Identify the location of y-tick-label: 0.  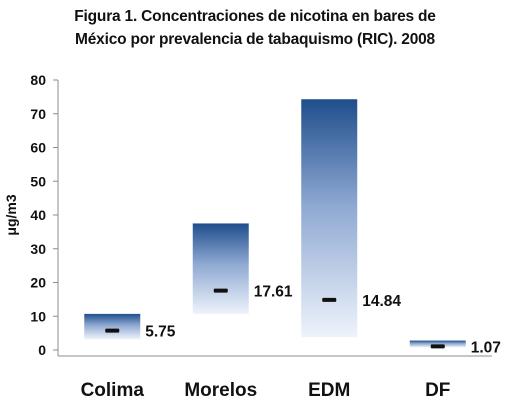
(42, 350).